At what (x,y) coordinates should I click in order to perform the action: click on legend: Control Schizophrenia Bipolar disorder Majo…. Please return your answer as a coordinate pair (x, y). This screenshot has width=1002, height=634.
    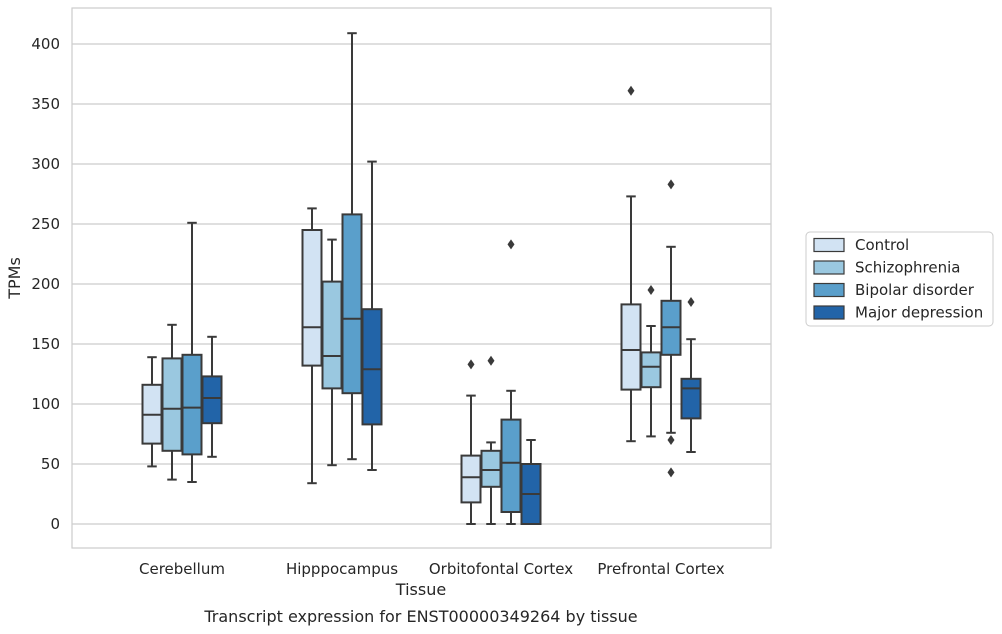
    Looking at the image, I should click on (899, 279).